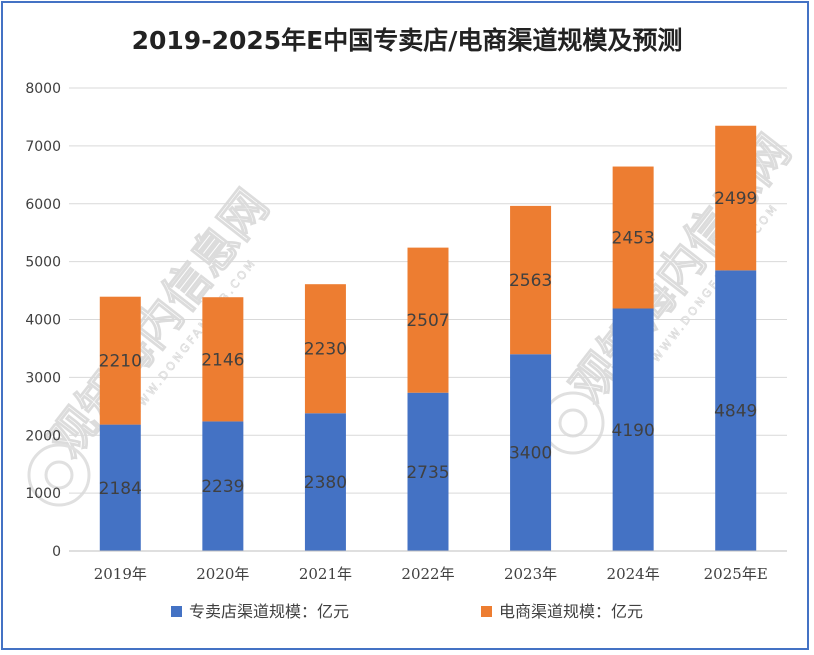 This screenshot has height=655, width=814. Describe the element at coordinates (43, 147) in the screenshot. I see `y-tick-label: 7000` at that location.